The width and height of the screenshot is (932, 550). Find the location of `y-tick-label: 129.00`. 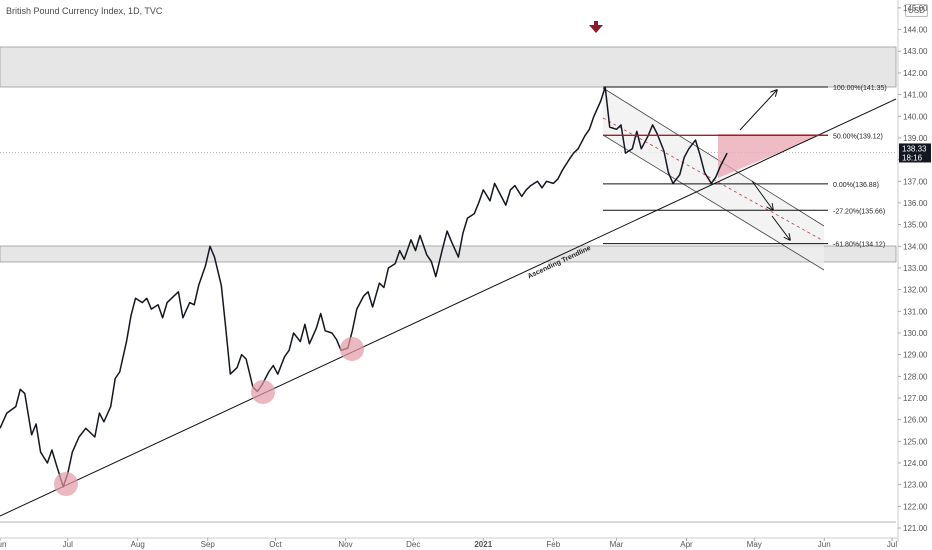

y-tick-label: 129.00 is located at coordinates (915, 355).